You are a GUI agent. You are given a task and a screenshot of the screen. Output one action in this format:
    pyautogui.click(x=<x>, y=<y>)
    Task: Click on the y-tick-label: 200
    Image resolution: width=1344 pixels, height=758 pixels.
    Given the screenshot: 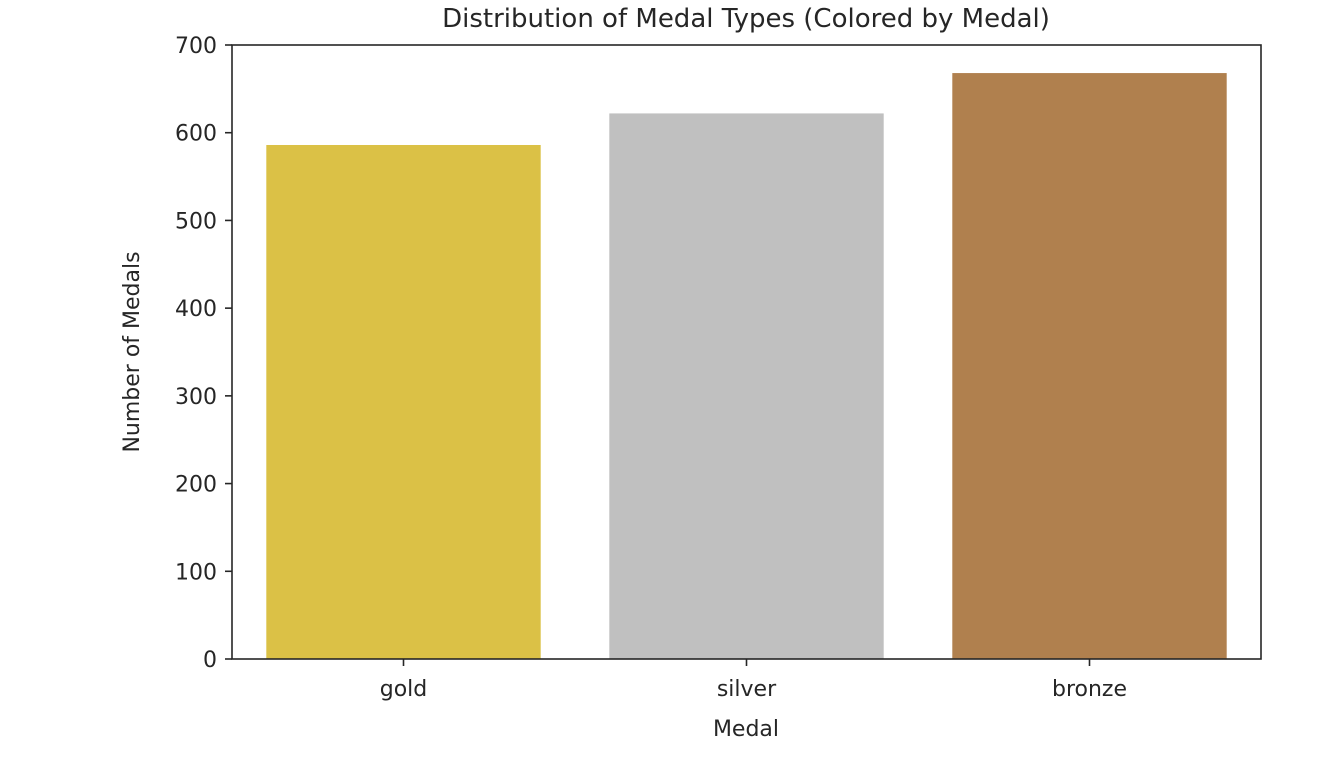 What is the action you would take?
    pyautogui.click(x=196, y=485)
    